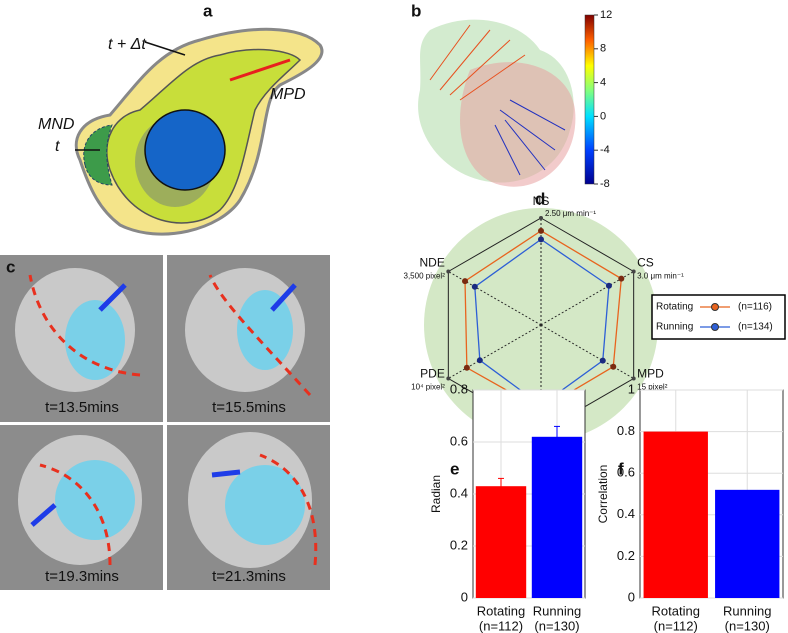 The height and width of the screenshot is (633, 788). What do you see at coordinates (428, 387) in the screenshot?
I see `radar-axis-max: 10⁴ pixel²` at bounding box center [428, 387].